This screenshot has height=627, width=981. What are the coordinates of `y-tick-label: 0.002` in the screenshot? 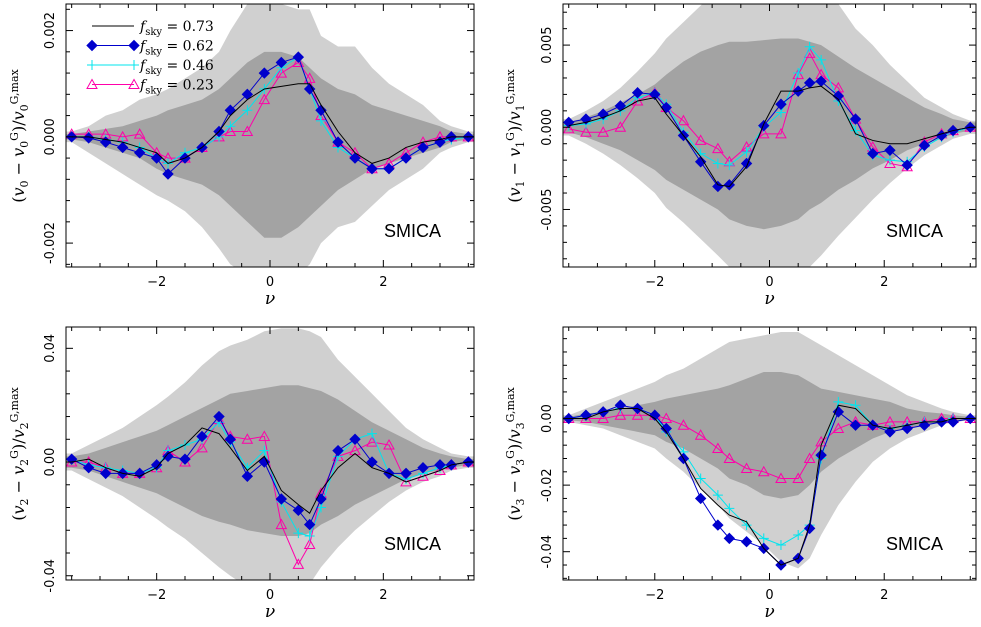 It's located at (50, 30).